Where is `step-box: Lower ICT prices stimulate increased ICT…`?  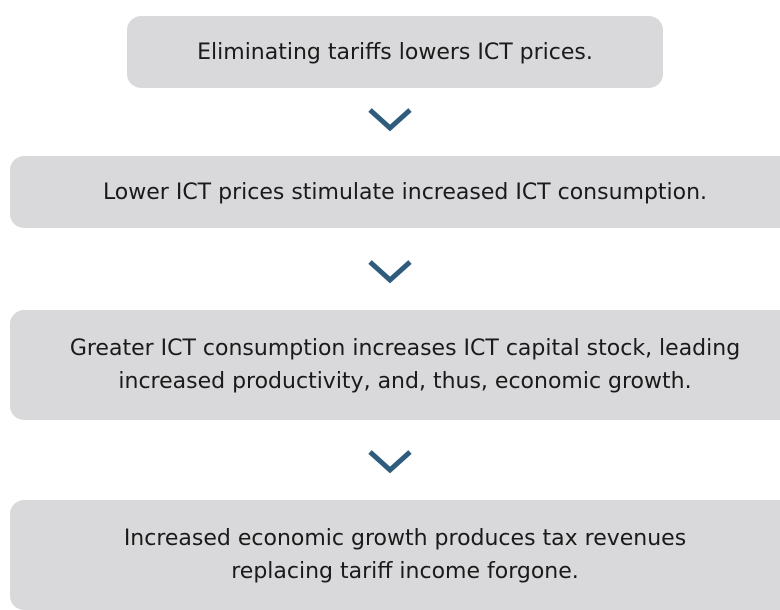
step-box: Lower ICT prices stimulate increased ICT… is located at coordinates (395, 192).